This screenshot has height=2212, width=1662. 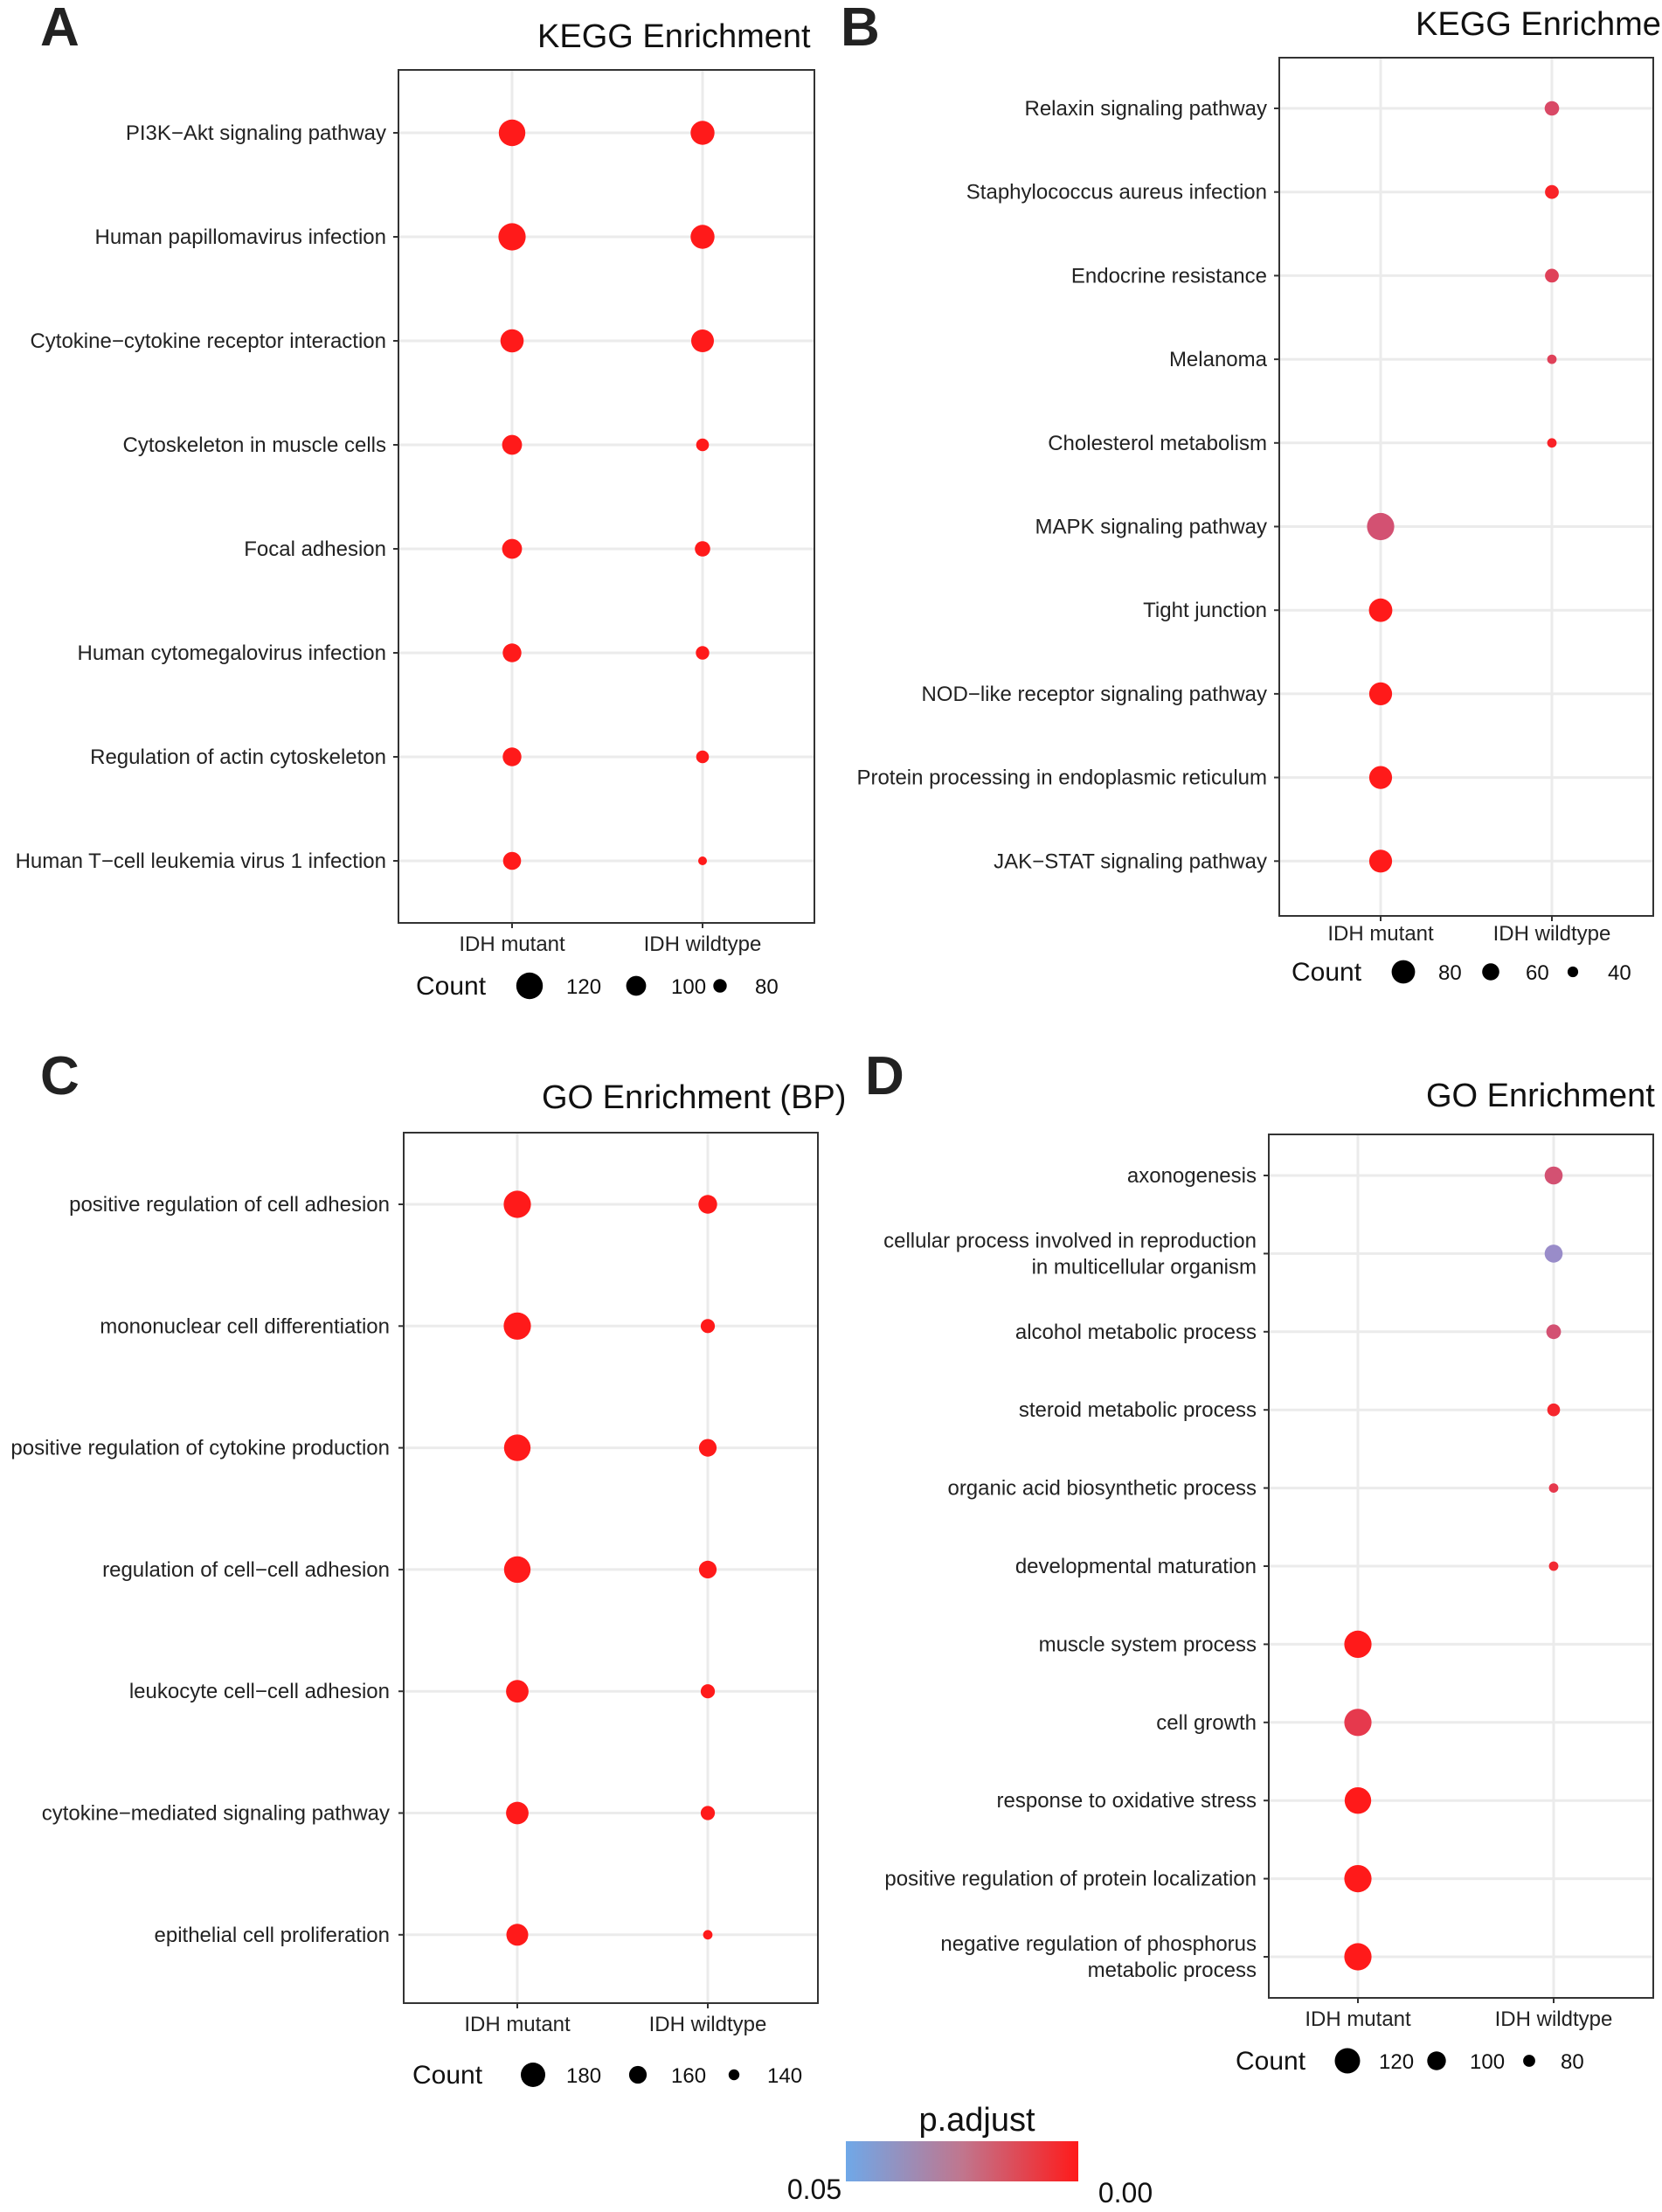 I want to click on y-tick-label: cell growth, so click(x=1207, y=1723).